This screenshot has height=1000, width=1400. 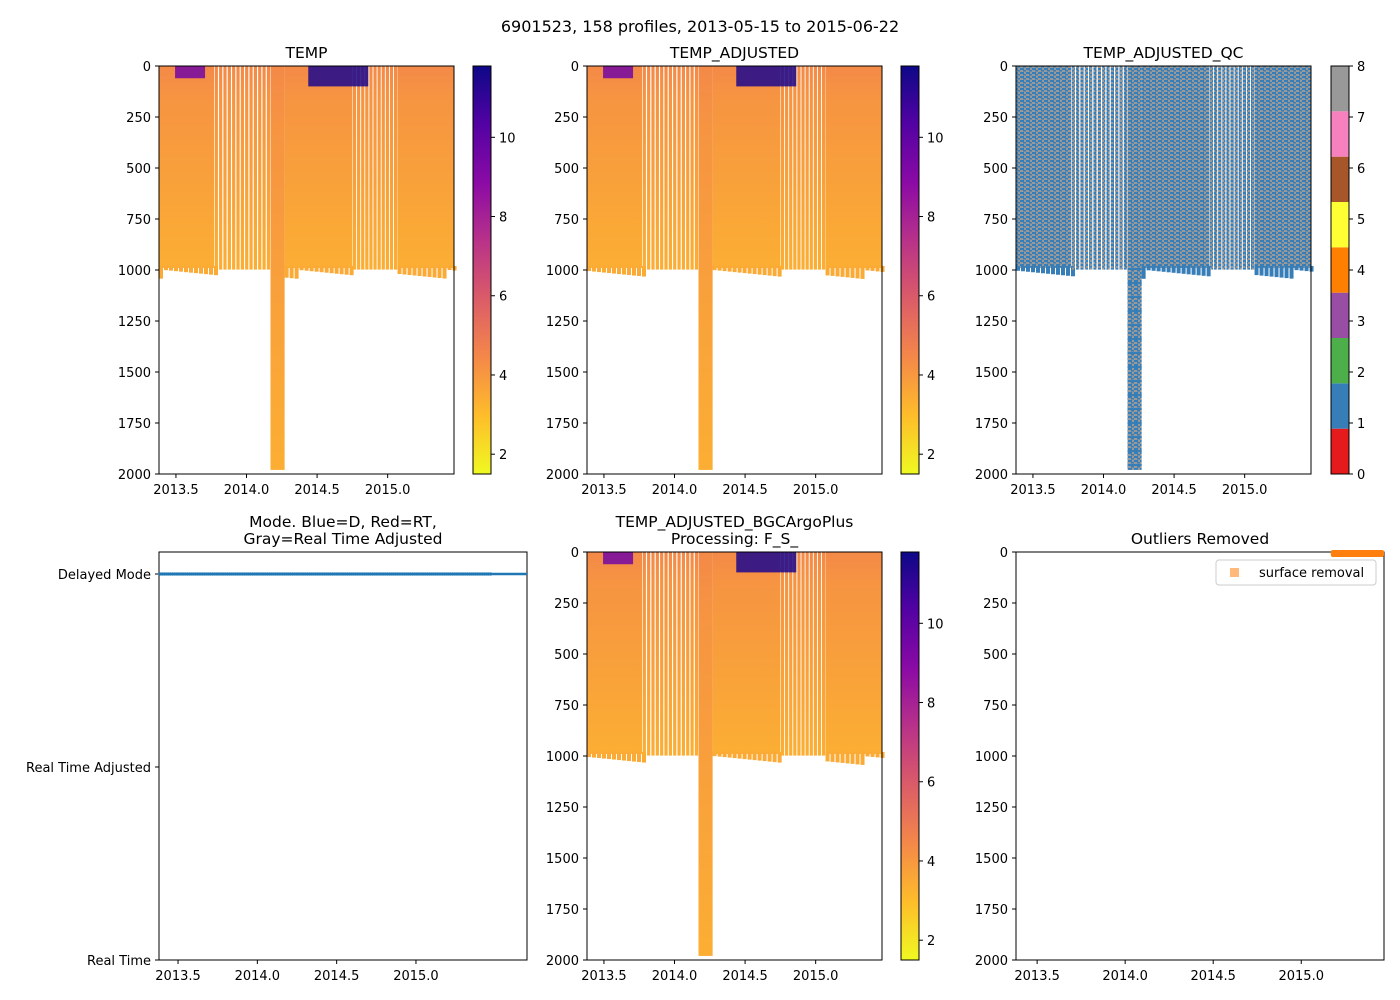 What do you see at coordinates (566, 118) in the screenshot?
I see `y-tick-label: 250` at bounding box center [566, 118].